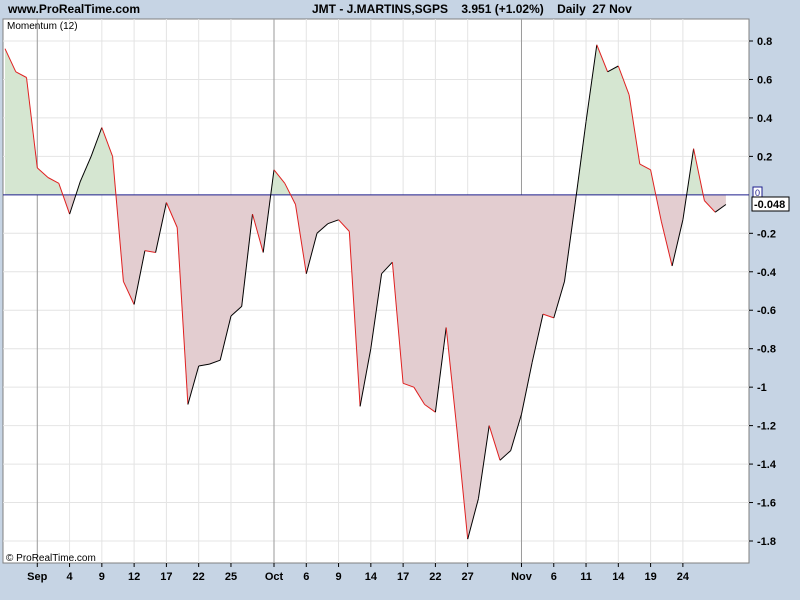 This screenshot has width=800, height=600. Describe the element at coordinates (765, 119) in the screenshot. I see `y-tick-label: 0.4` at that location.